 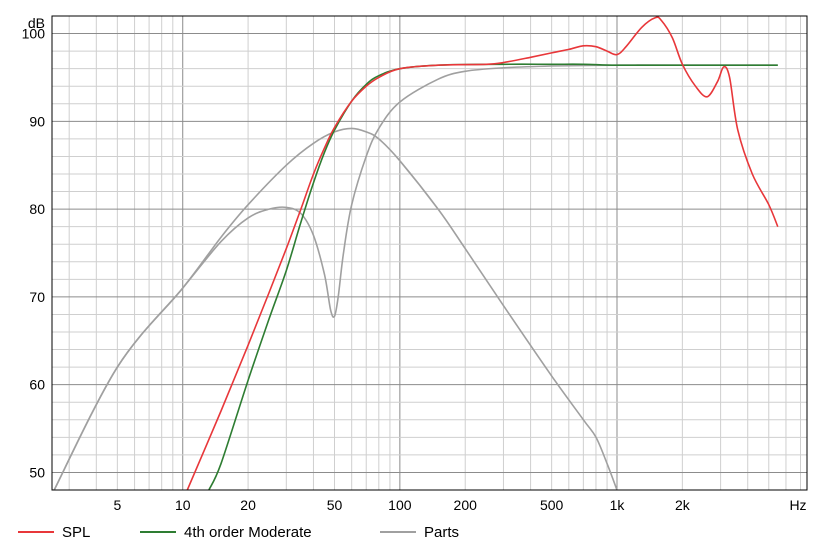 I want to click on x-tick-label: 1k, so click(x=618, y=505).